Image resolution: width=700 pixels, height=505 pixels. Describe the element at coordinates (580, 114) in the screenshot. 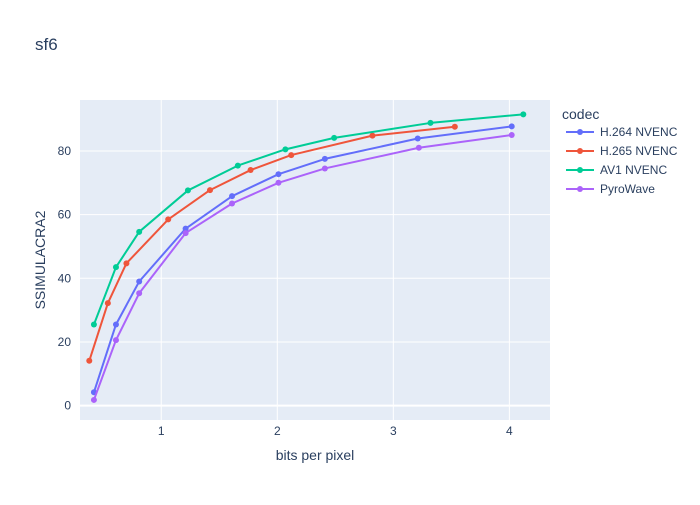

I see `legend-title: codec` at that location.